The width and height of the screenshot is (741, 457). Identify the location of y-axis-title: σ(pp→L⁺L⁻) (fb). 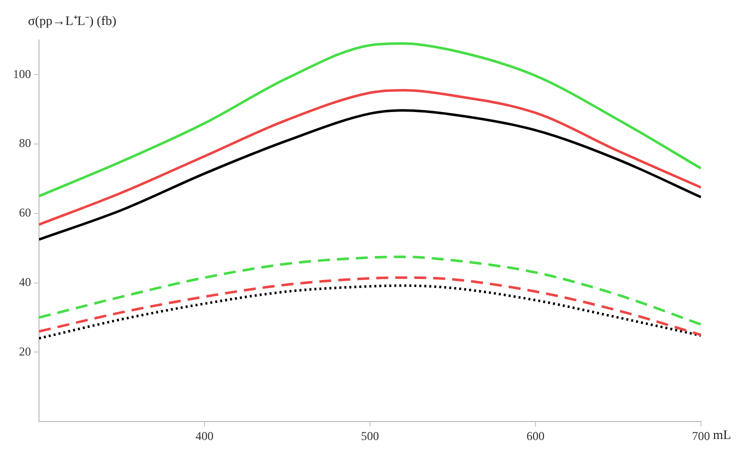
(72, 20).